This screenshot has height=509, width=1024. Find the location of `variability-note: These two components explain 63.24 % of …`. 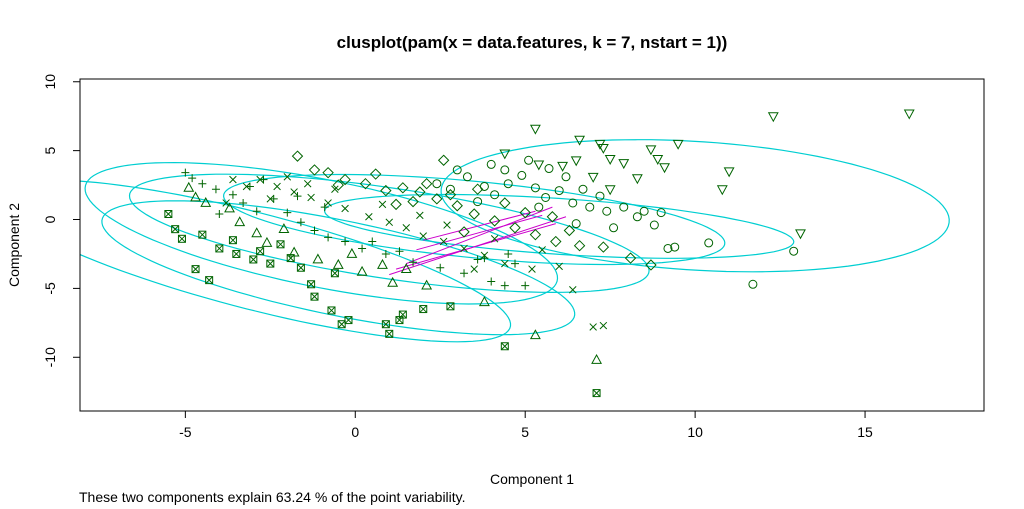

variability-note: These two components explain 63.24 % of … is located at coordinates (272, 497).